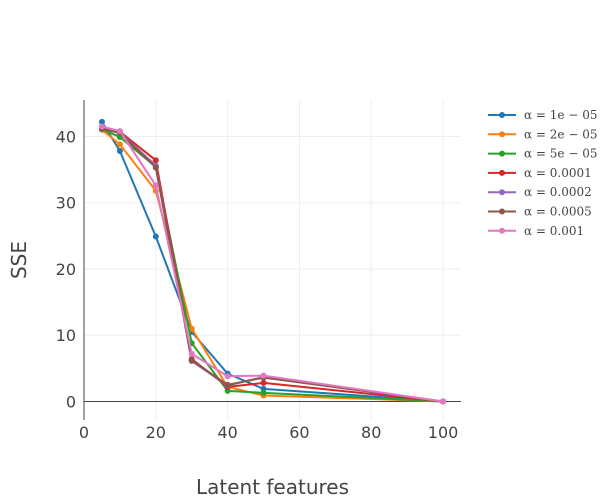  Describe the element at coordinates (84, 432) in the screenshot. I see `x-tick-label: 0` at that location.